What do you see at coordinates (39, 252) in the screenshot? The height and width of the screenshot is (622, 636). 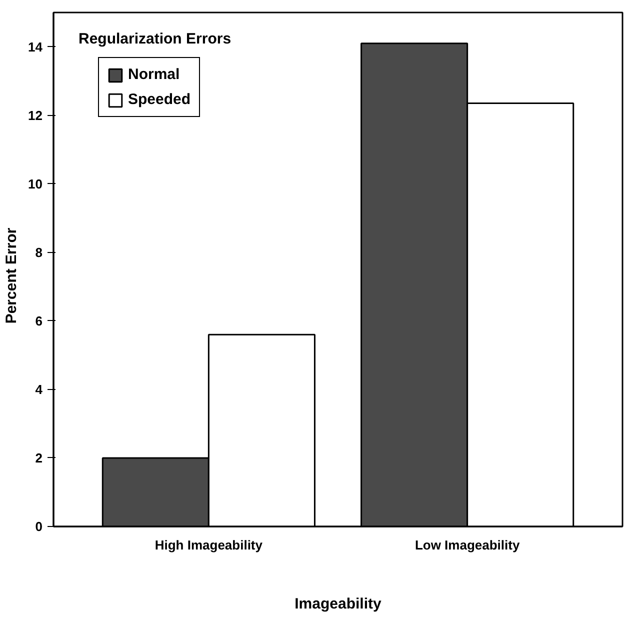 I see `y-tick-label: 8` at bounding box center [39, 252].